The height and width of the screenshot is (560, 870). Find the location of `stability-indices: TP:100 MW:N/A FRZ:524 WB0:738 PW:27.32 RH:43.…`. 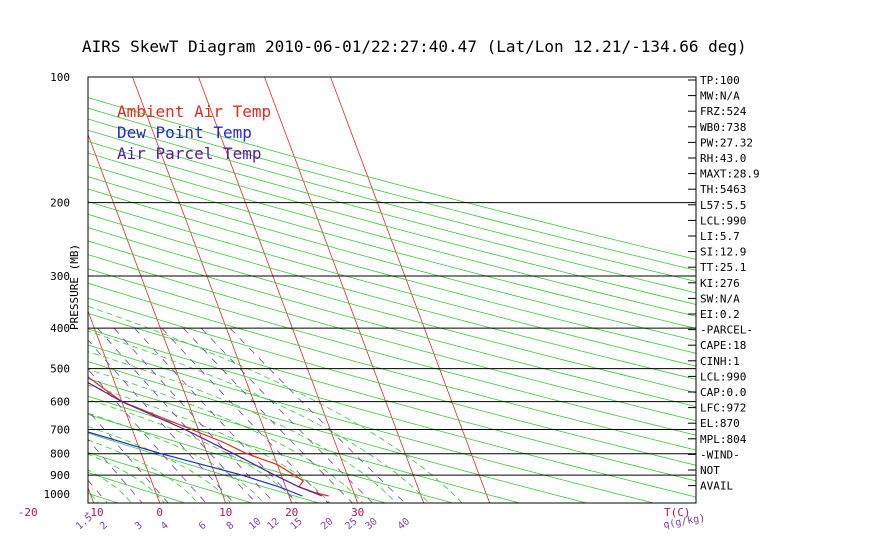

stability-indices: TP:100 MW:N/A FRZ:524 WB0:738 PW:27.32 RH:43.… is located at coordinates (724, 283).